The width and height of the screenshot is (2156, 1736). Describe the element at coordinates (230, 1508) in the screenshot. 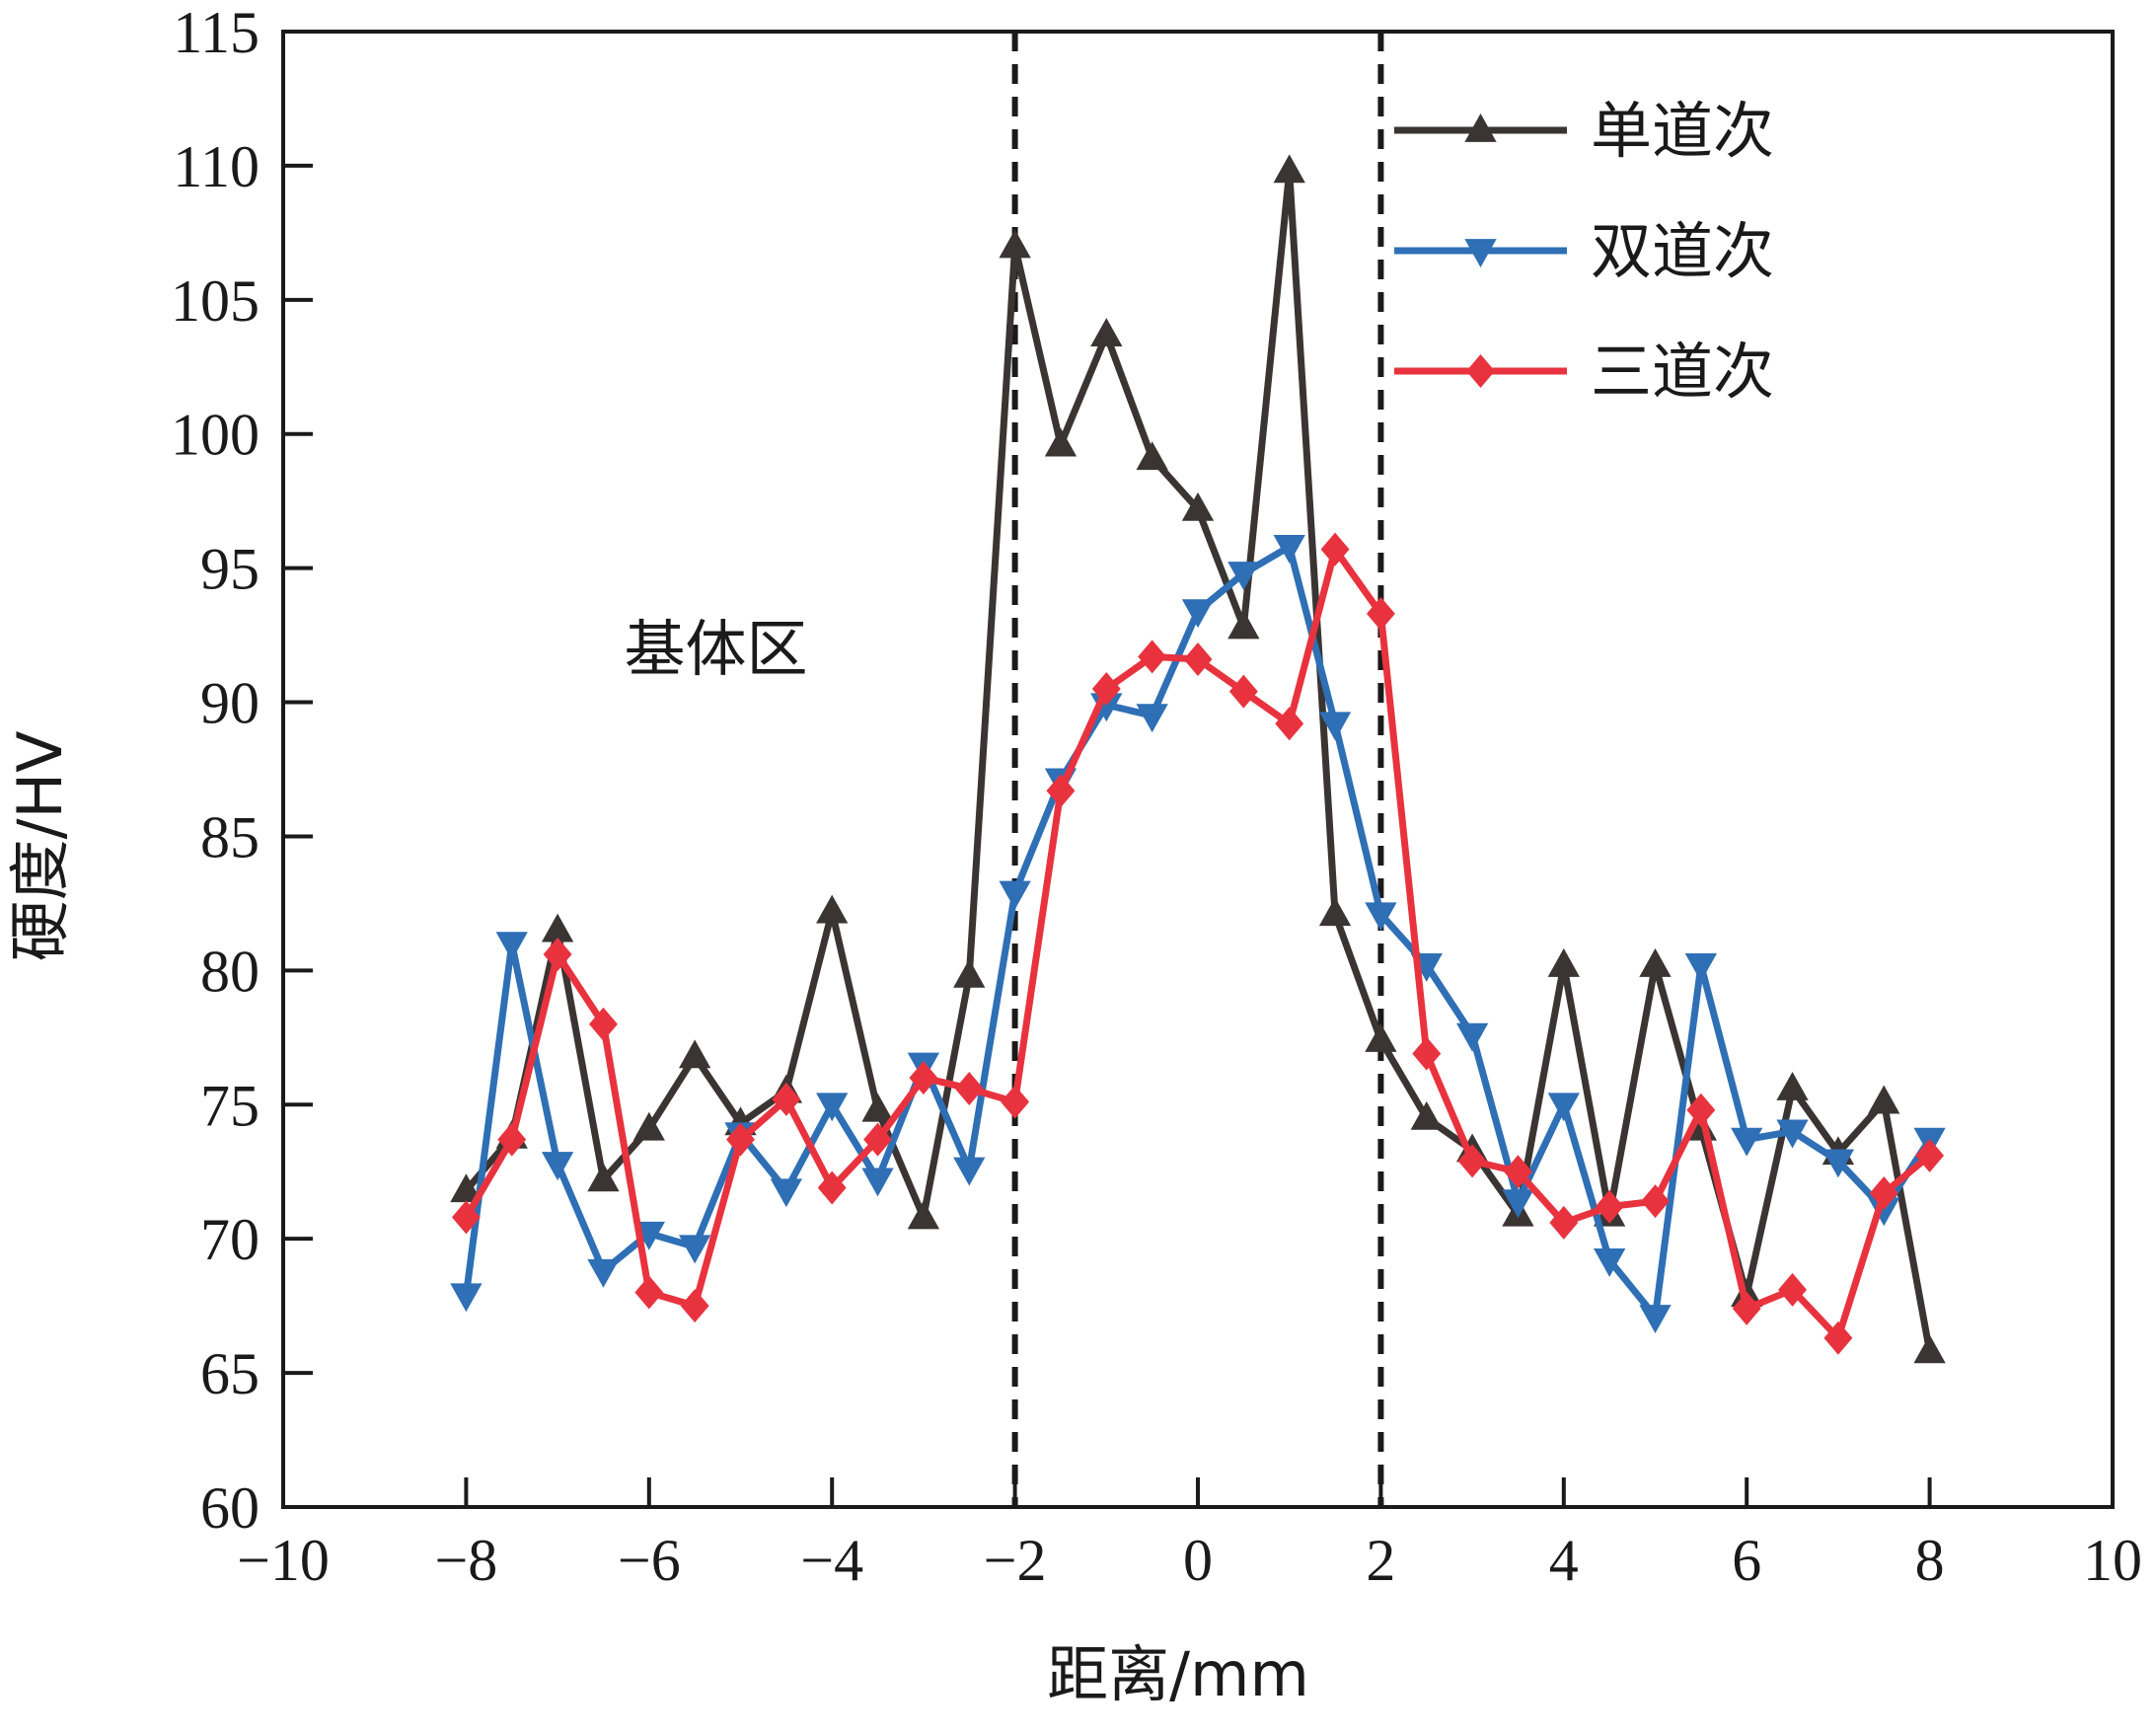

I see `y-tick-label: 60` at that location.